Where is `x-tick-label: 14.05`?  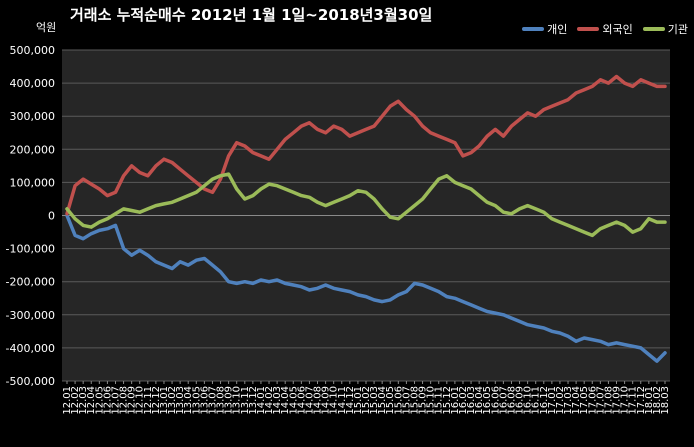
x-tick-label: 14.05 is located at coordinates (293, 400).